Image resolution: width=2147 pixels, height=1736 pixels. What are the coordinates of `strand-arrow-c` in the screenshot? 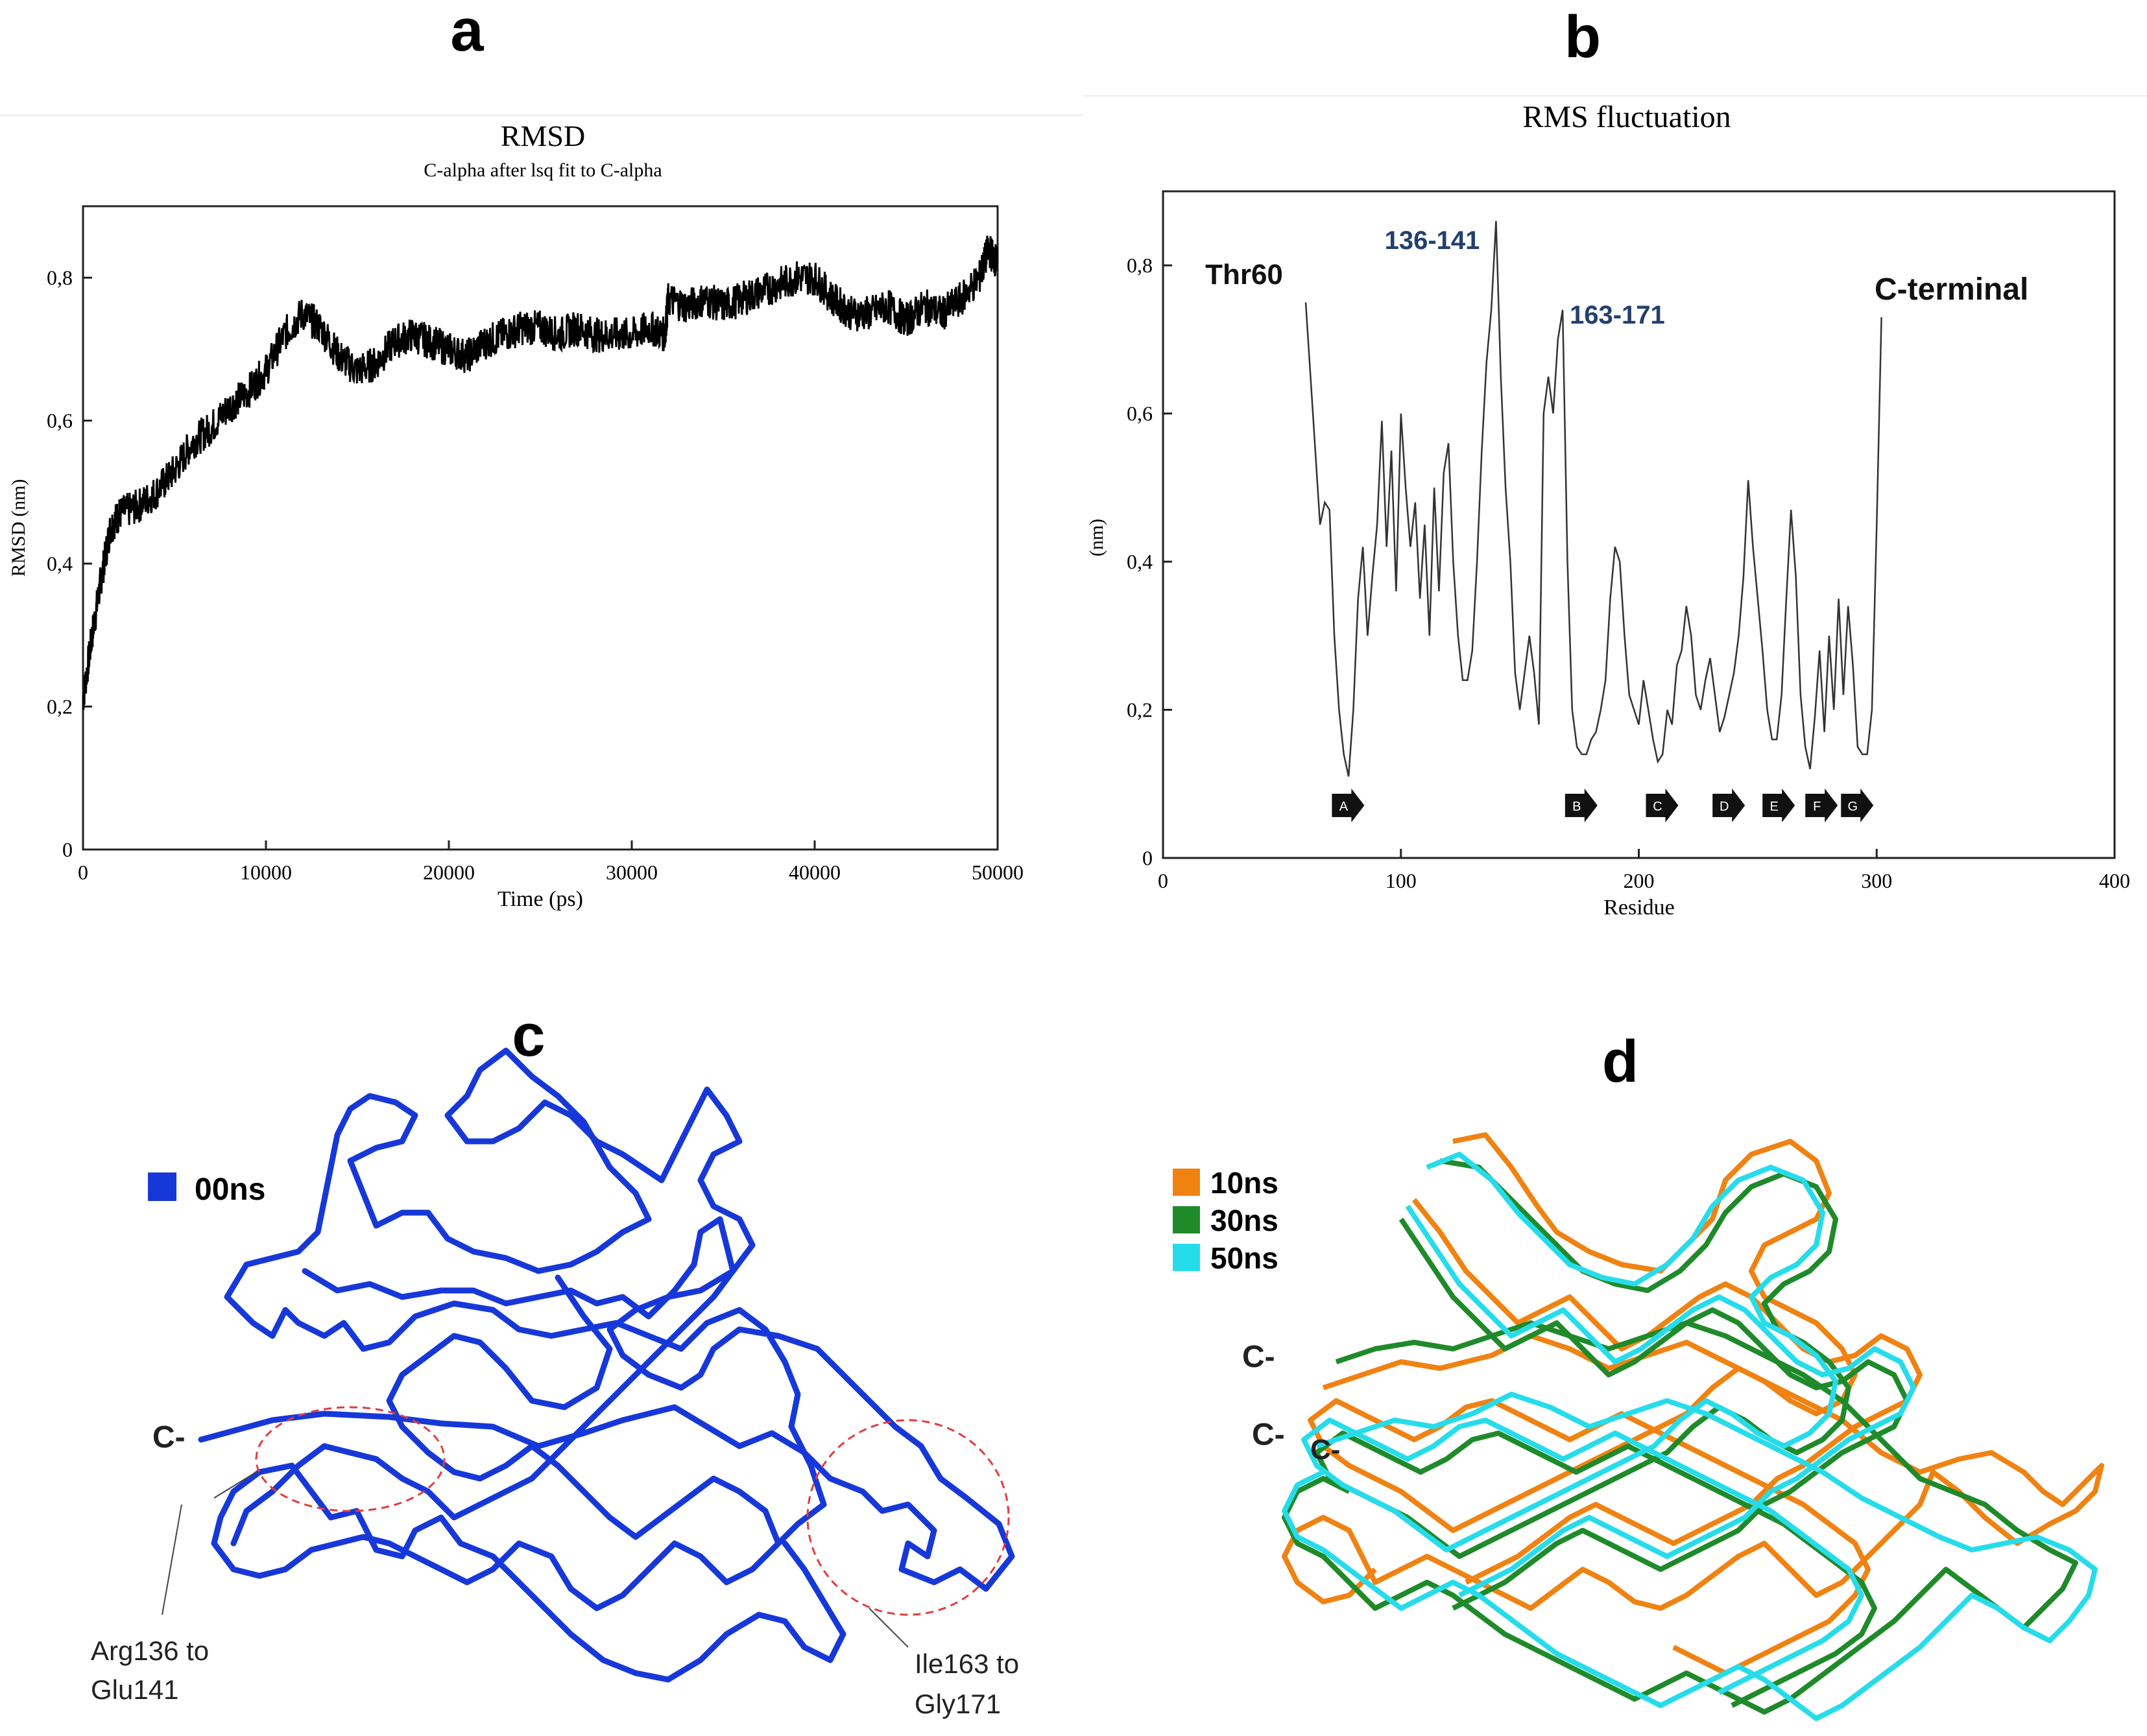 It's located at (1663, 805).